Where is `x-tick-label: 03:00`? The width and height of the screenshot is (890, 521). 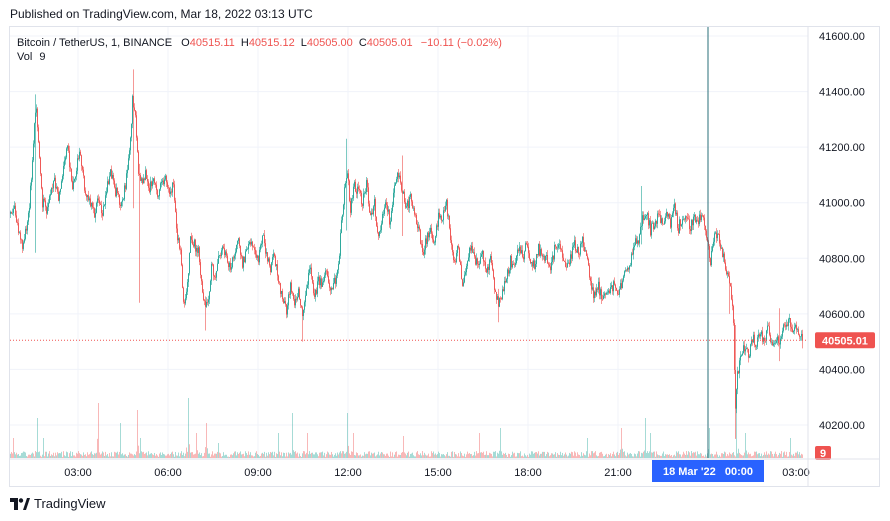 x-tick-label: 03:00 is located at coordinates (78, 473).